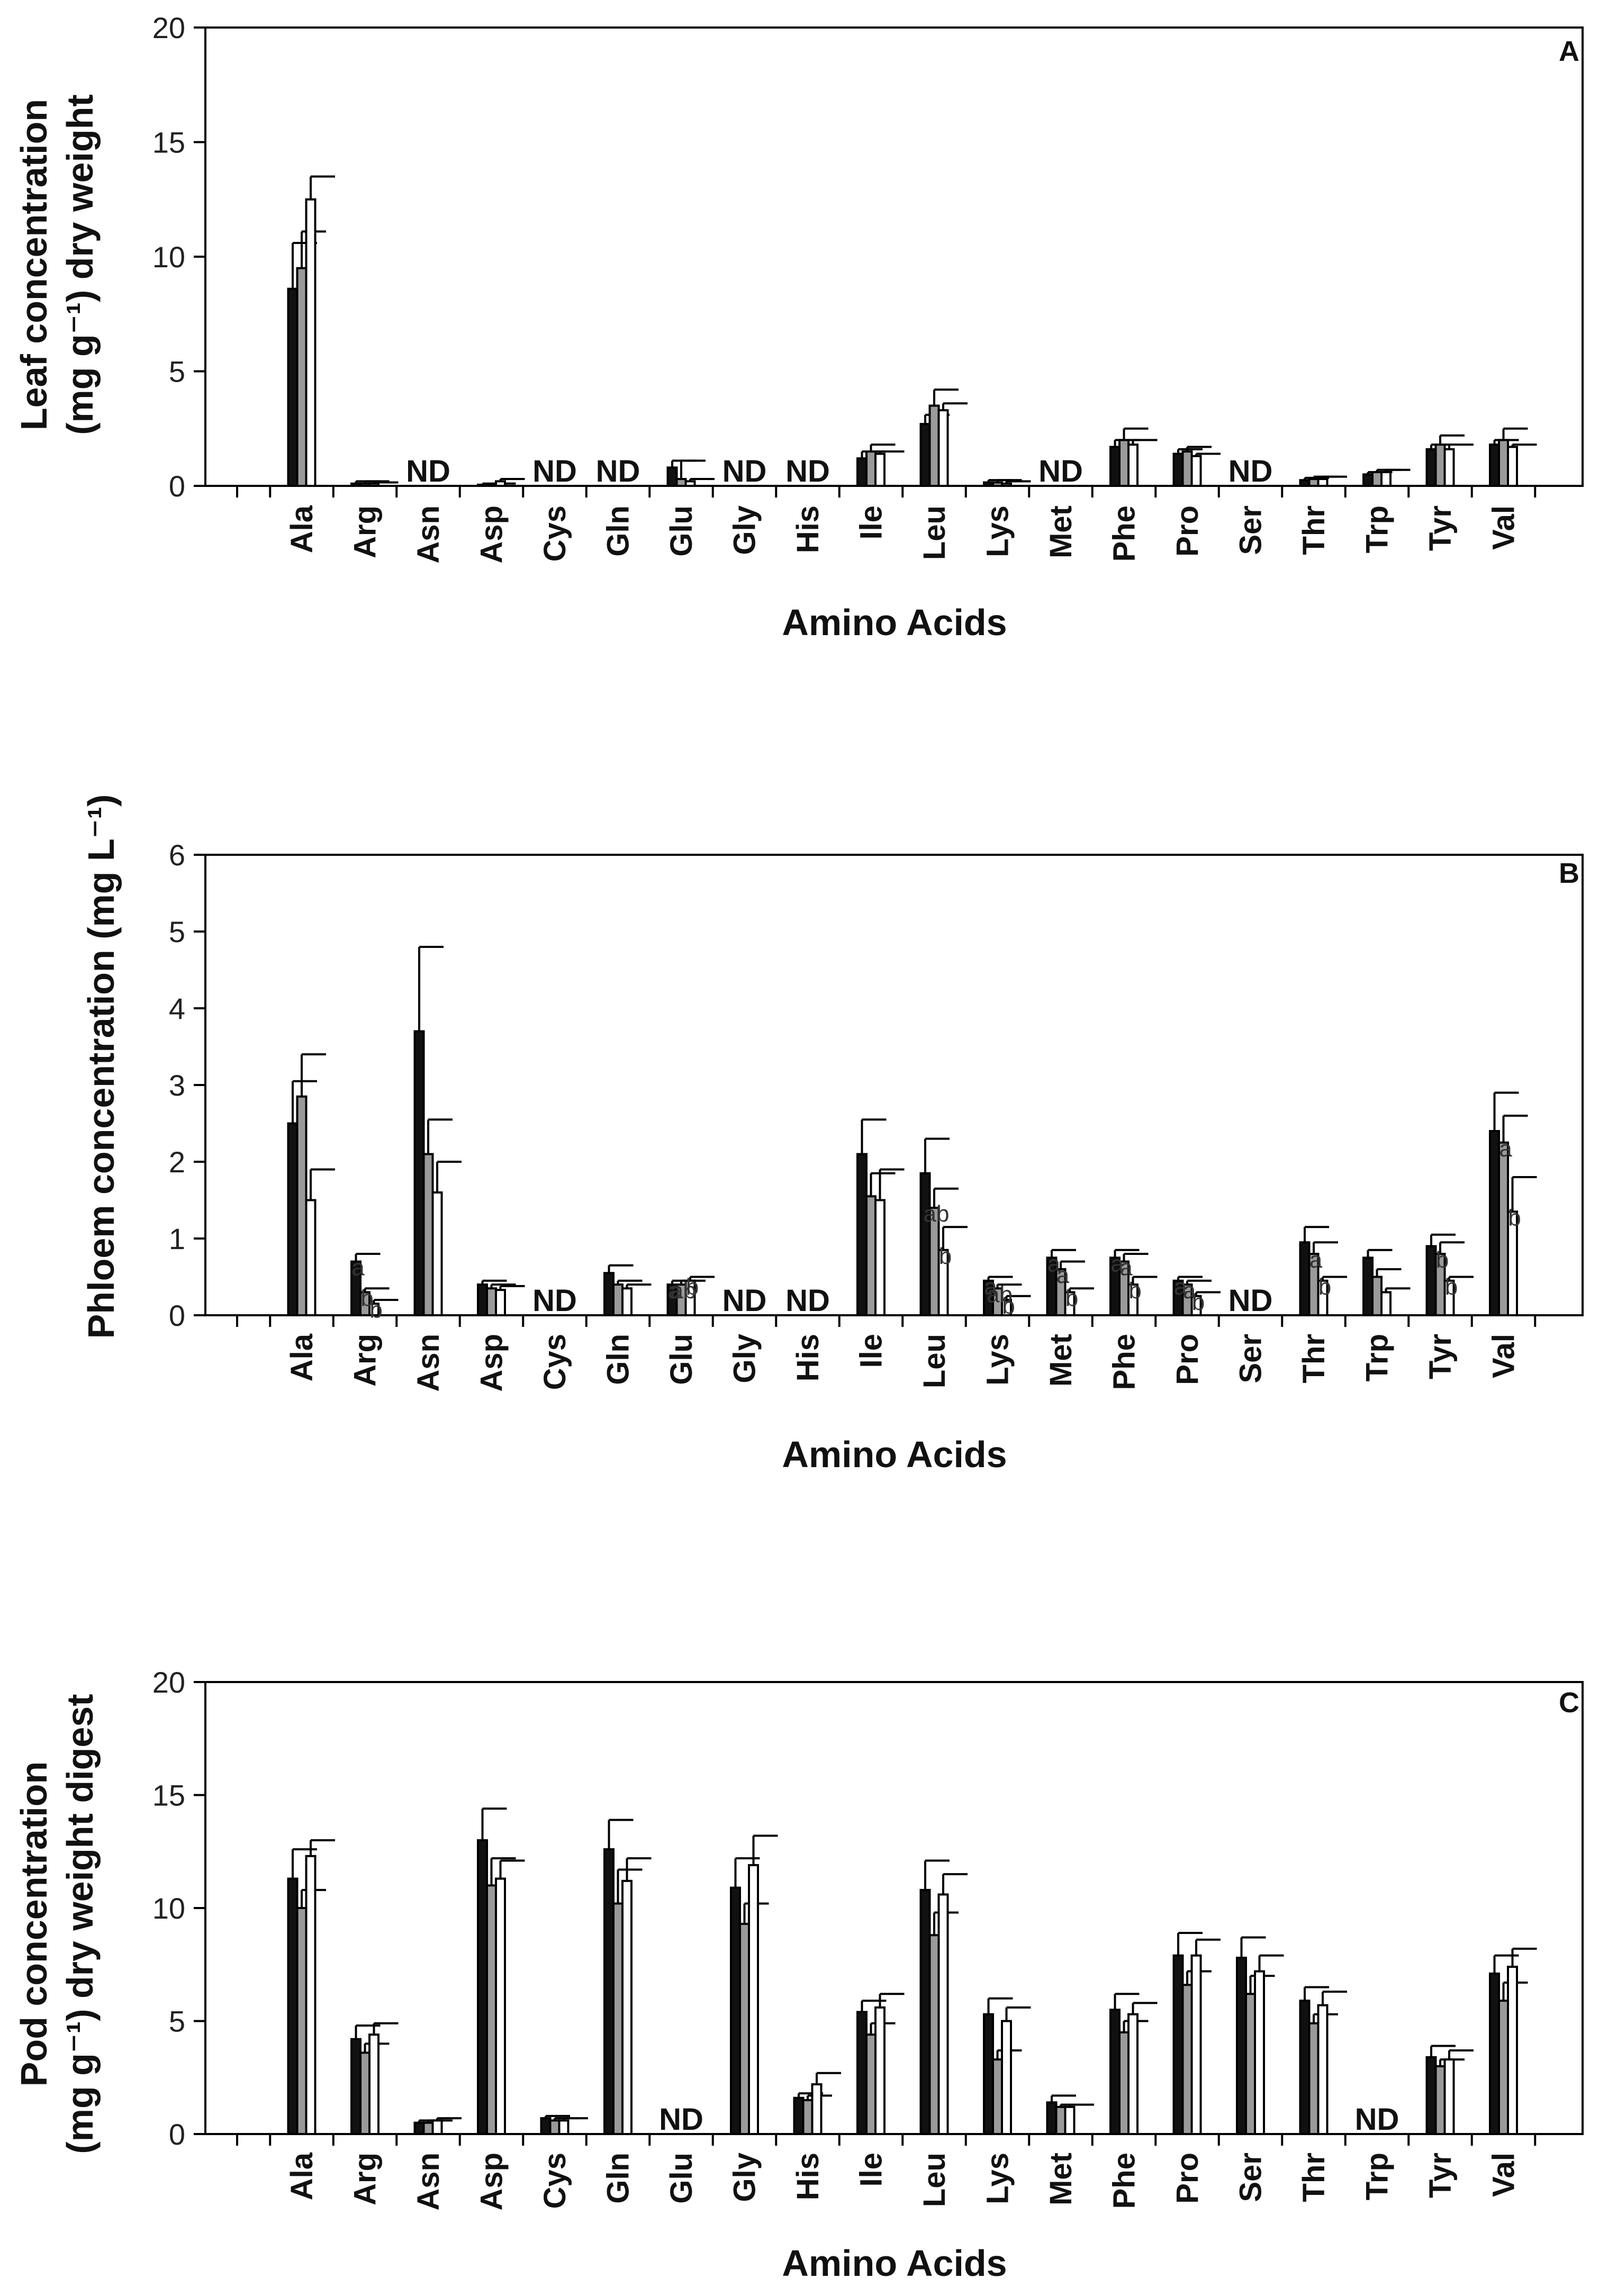 This screenshot has height=2296, width=1608. Describe the element at coordinates (168, 1795) in the screenshot. I see `panel-c-ytick-label: 15` at that location.